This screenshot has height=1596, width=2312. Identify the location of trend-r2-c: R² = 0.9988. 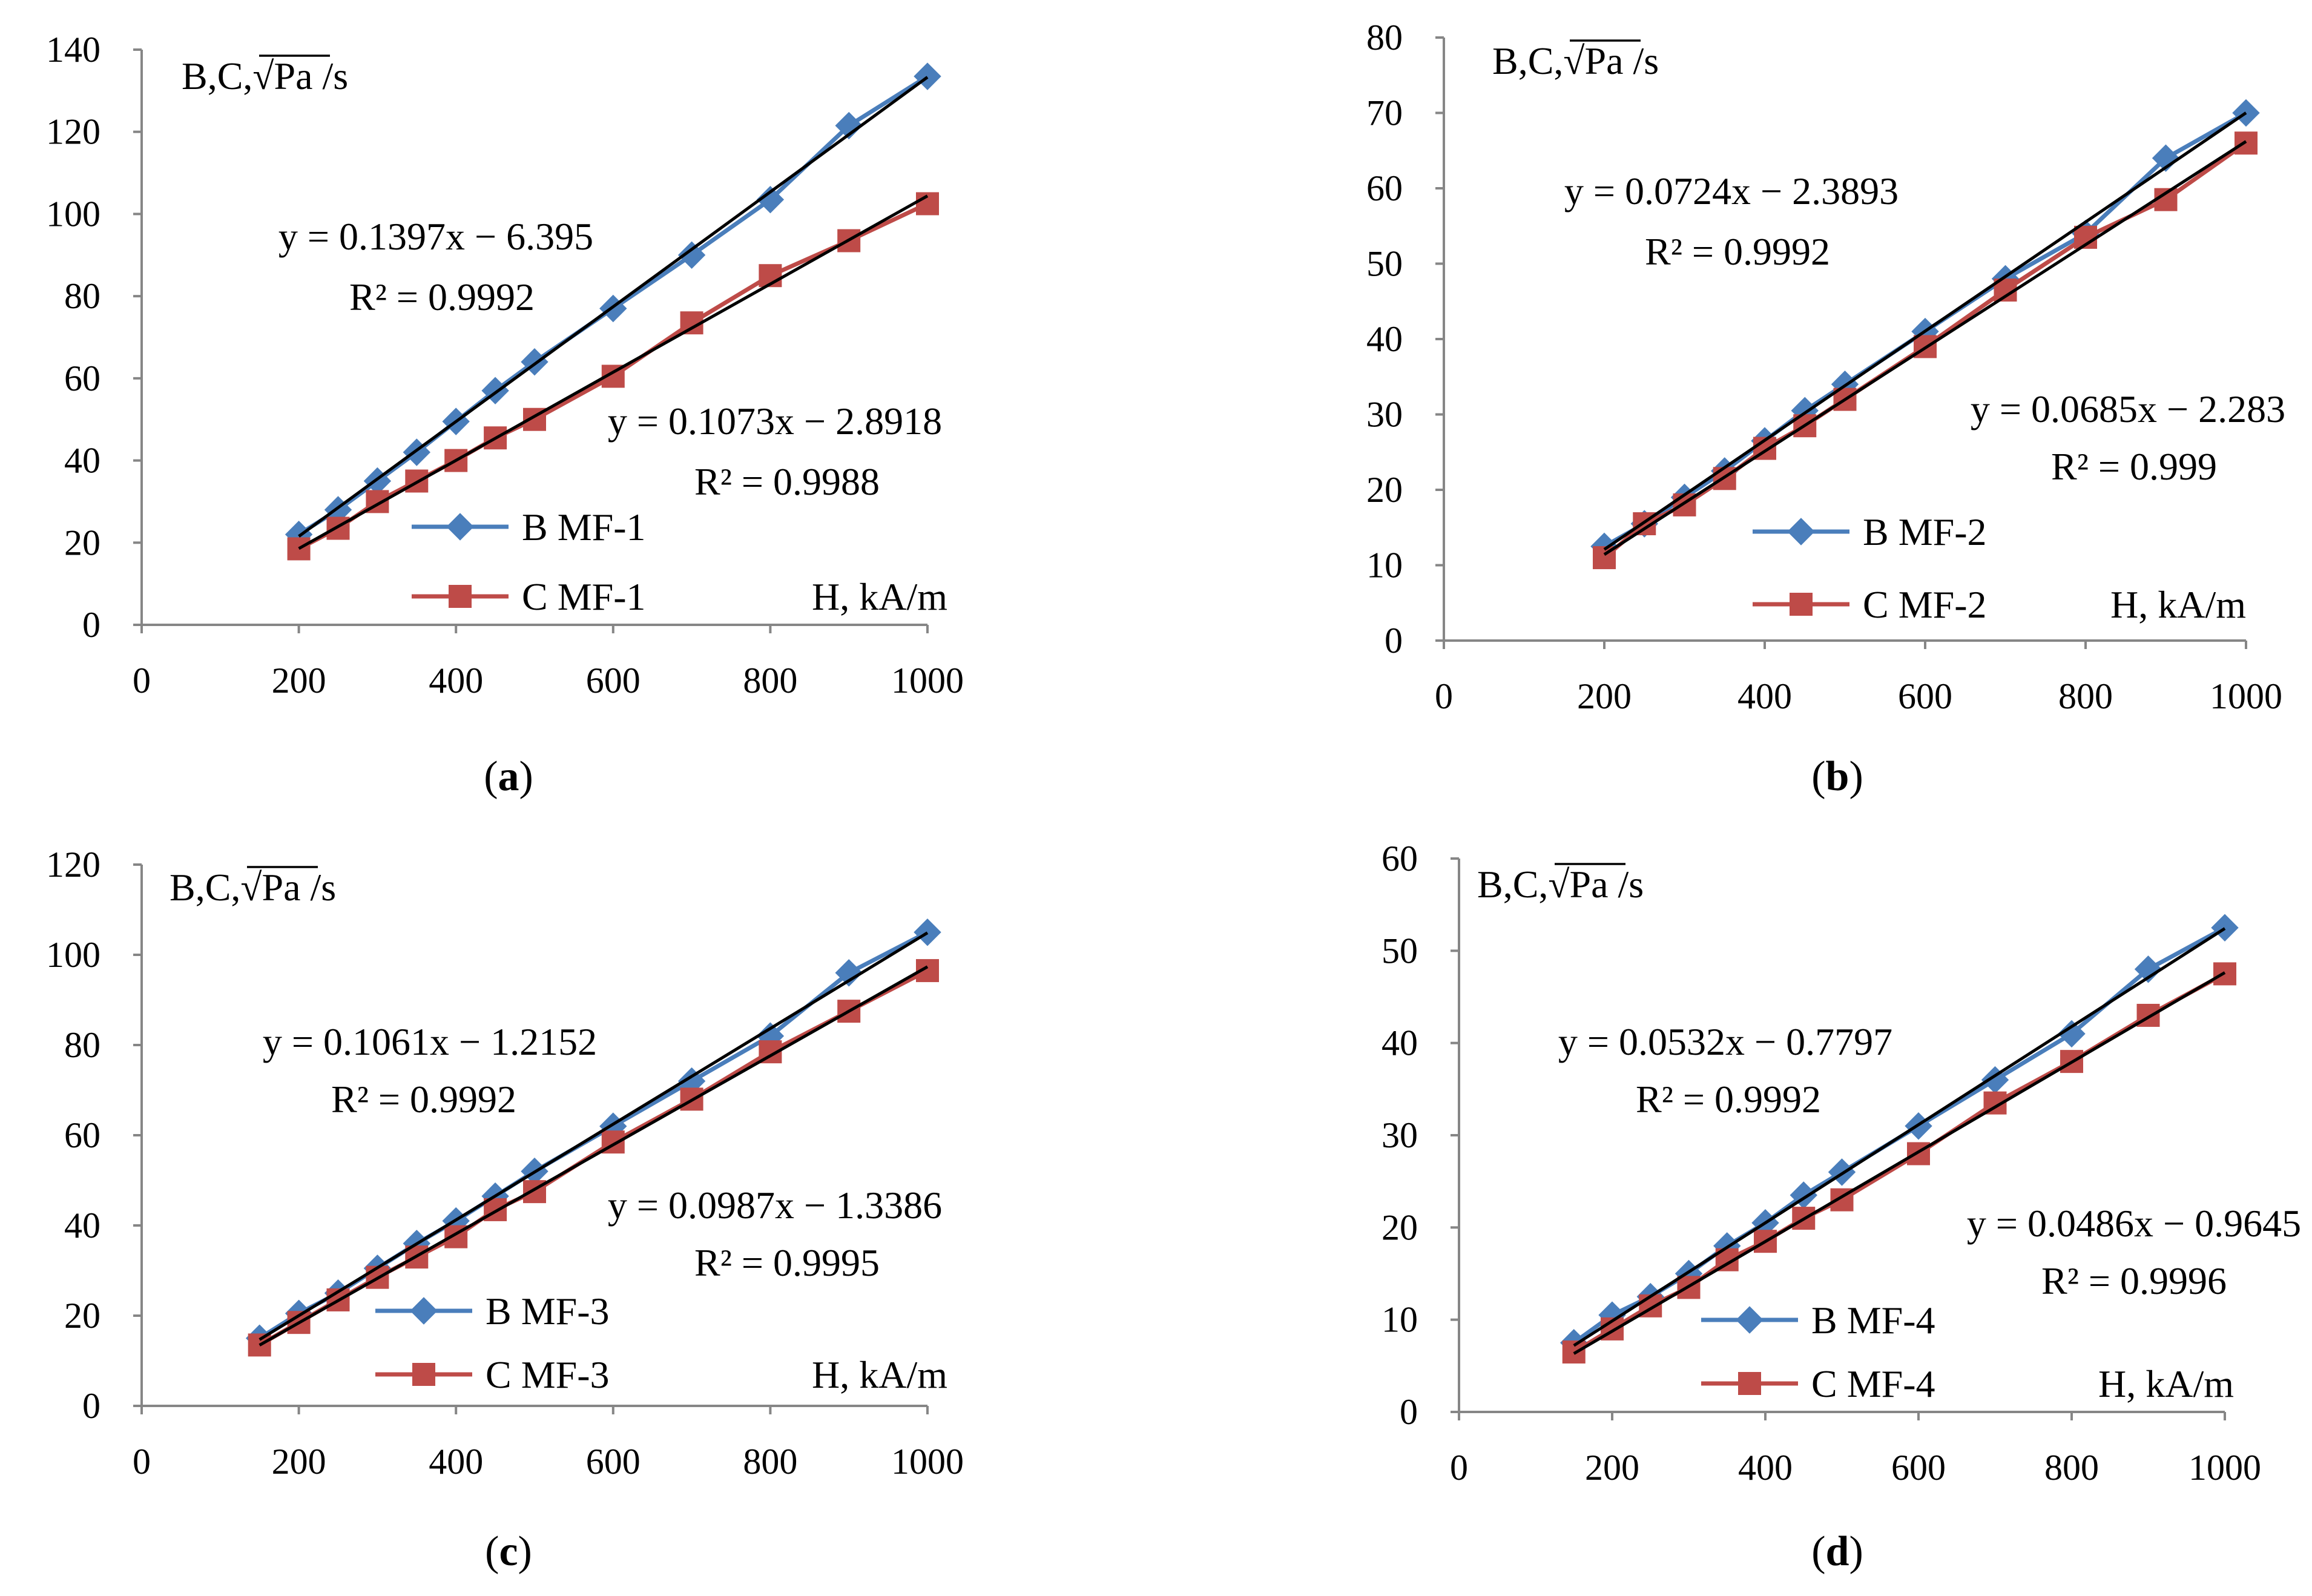
(787, 481).